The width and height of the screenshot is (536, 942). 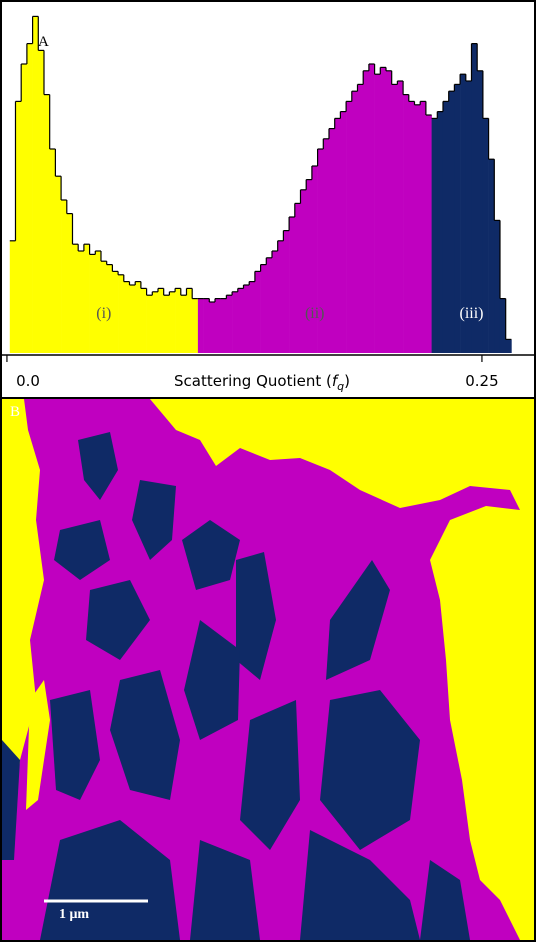 I want to click on x-axis-label: Scattering Quotient (fq), so click(x=262, y=382).